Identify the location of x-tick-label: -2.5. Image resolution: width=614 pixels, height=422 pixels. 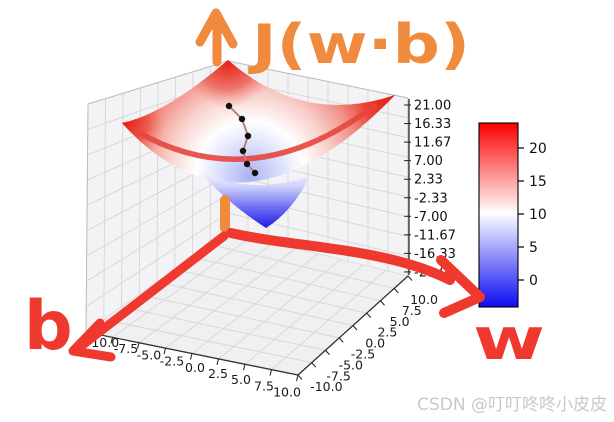
(172, 361).